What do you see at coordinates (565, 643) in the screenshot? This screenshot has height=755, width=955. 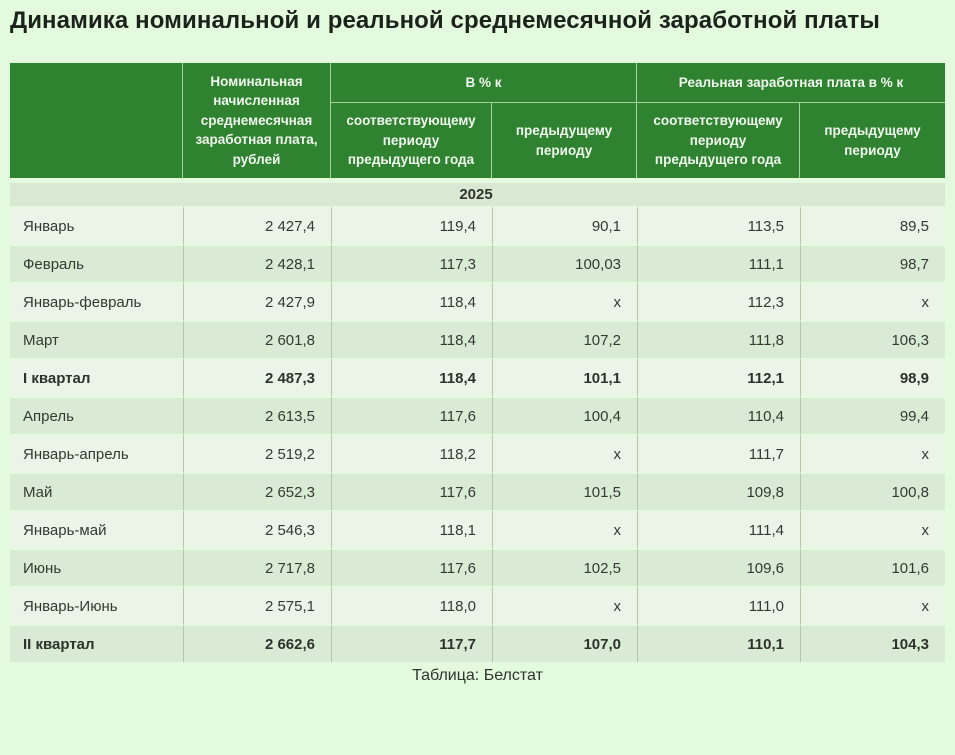 I see `value-cell: 107,0` at bounding box center [565, 643].